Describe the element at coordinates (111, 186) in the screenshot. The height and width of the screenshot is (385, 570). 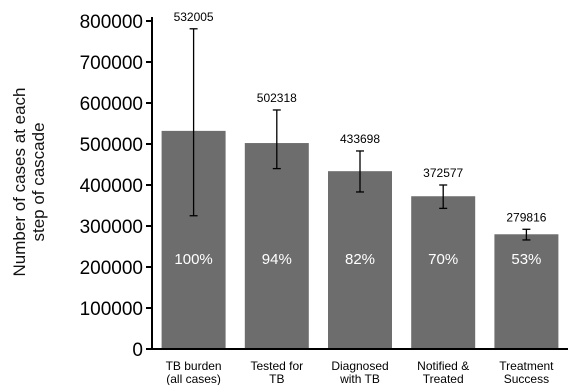
I see `y-tick-label: 400000` at that location.